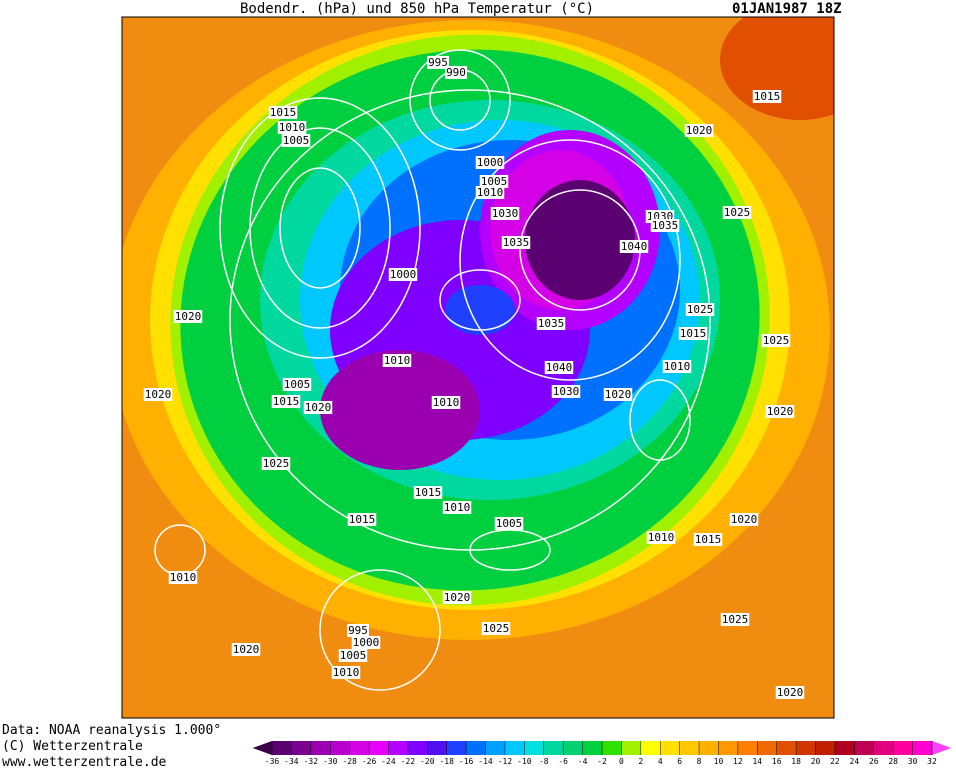 The height and width of the screenshot is (768, 956). What do you see at coordinates (446, 761) in the screenshot?
I see `colorbar-tick-label: -18` at bounding box center [446, 761].